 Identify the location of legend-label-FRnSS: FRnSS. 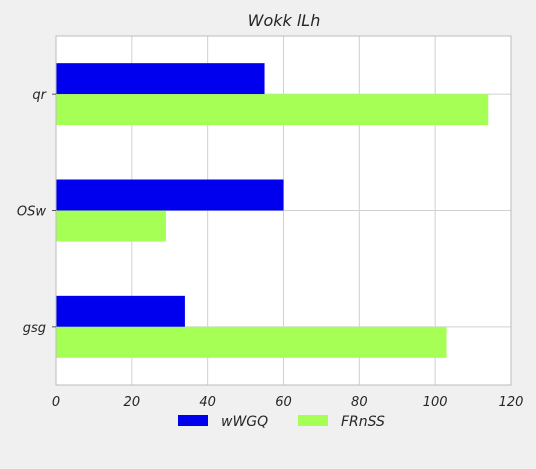
(363, 422).